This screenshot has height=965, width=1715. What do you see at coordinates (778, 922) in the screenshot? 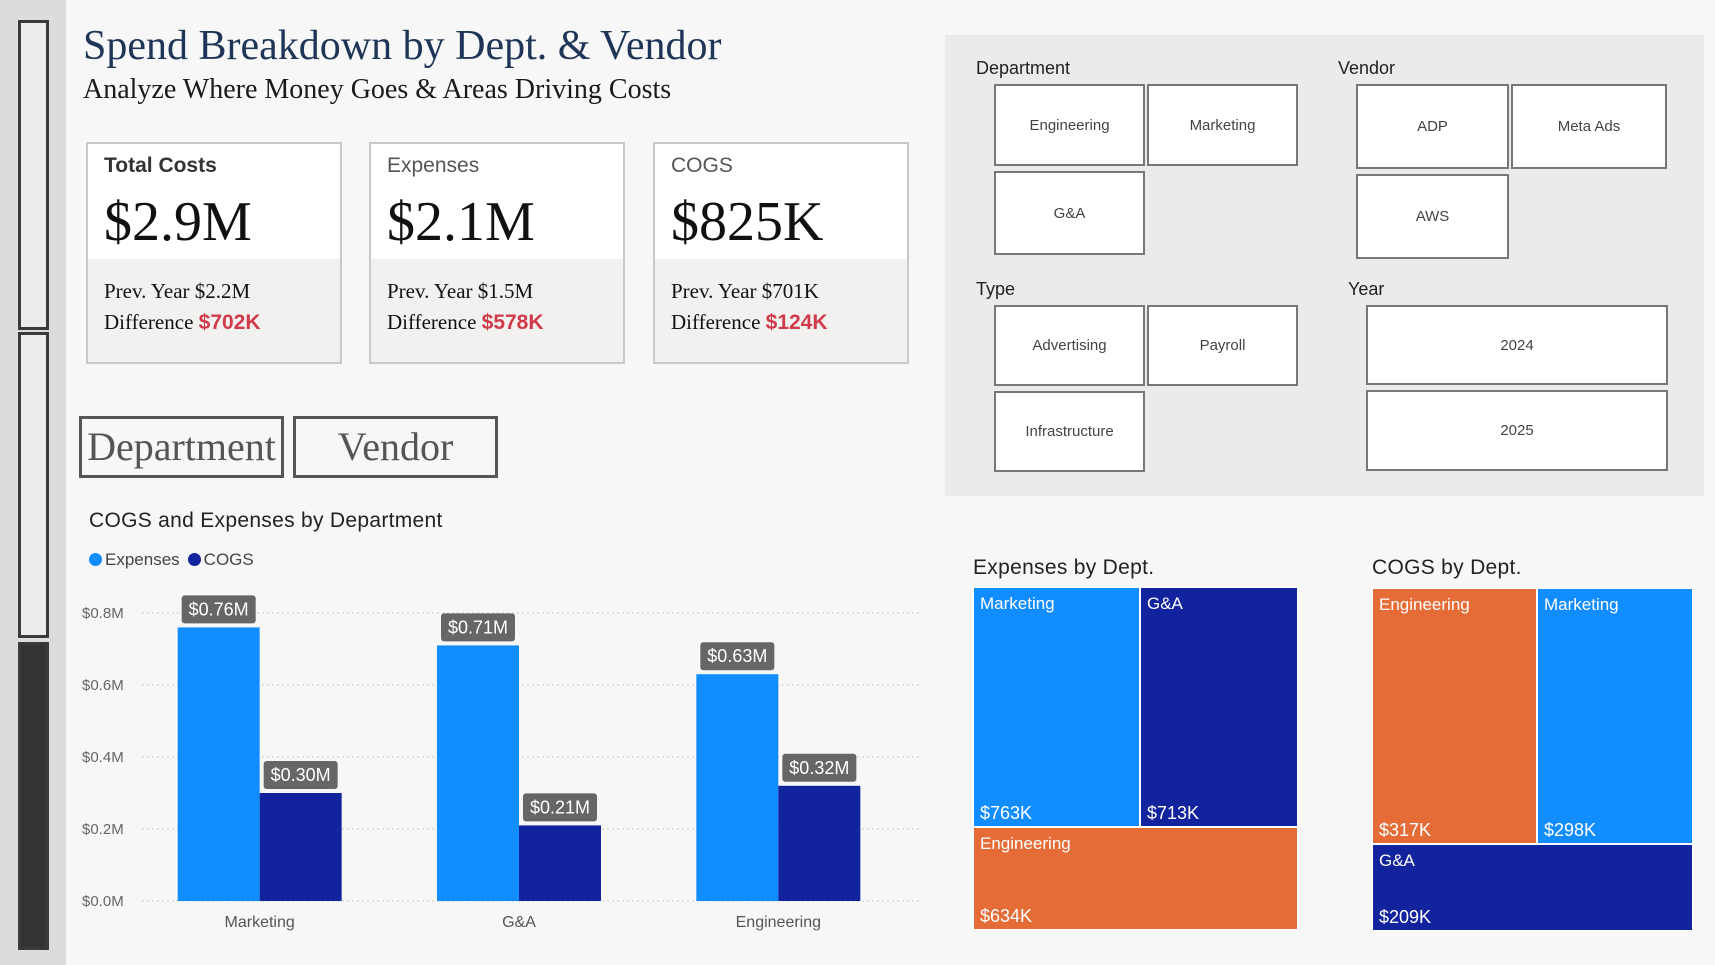
I see `x-tick-label: Engineering` at bounding box center [778, 922].